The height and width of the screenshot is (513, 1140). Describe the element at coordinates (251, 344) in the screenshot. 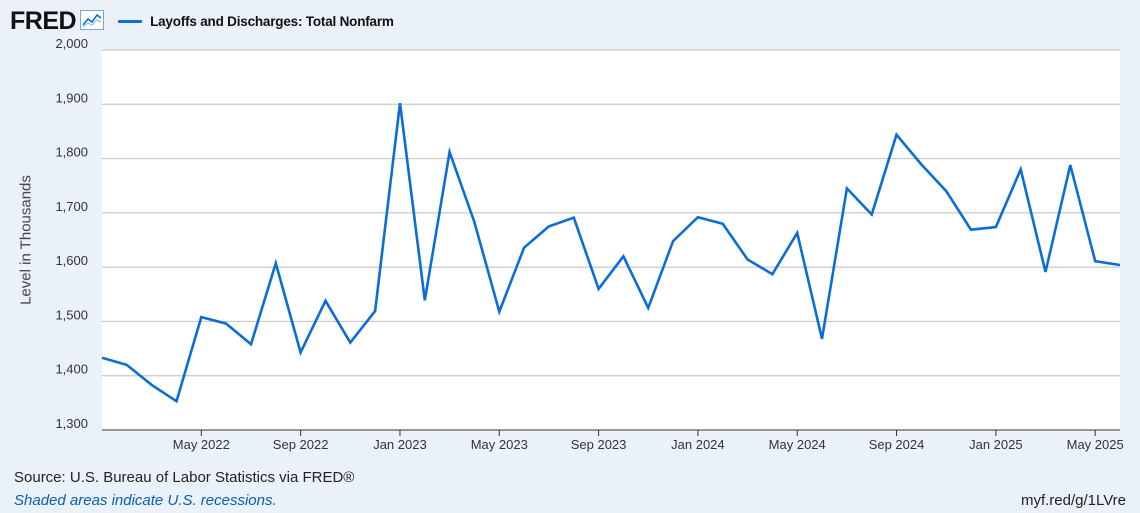

I see `data-point: 2022-07: 1458` at that location.